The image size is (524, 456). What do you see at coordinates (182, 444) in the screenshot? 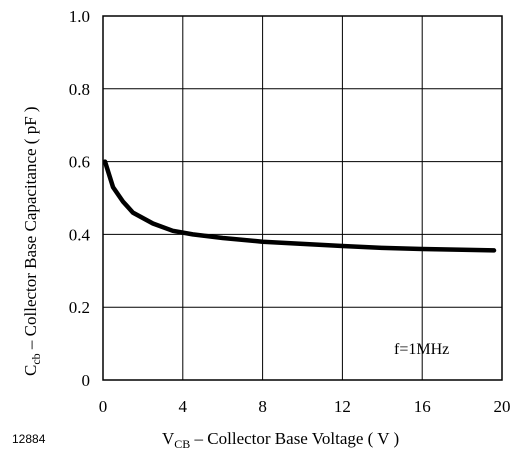
I see `x-axis-label-sub: CB` at bounding box center [182, 444].